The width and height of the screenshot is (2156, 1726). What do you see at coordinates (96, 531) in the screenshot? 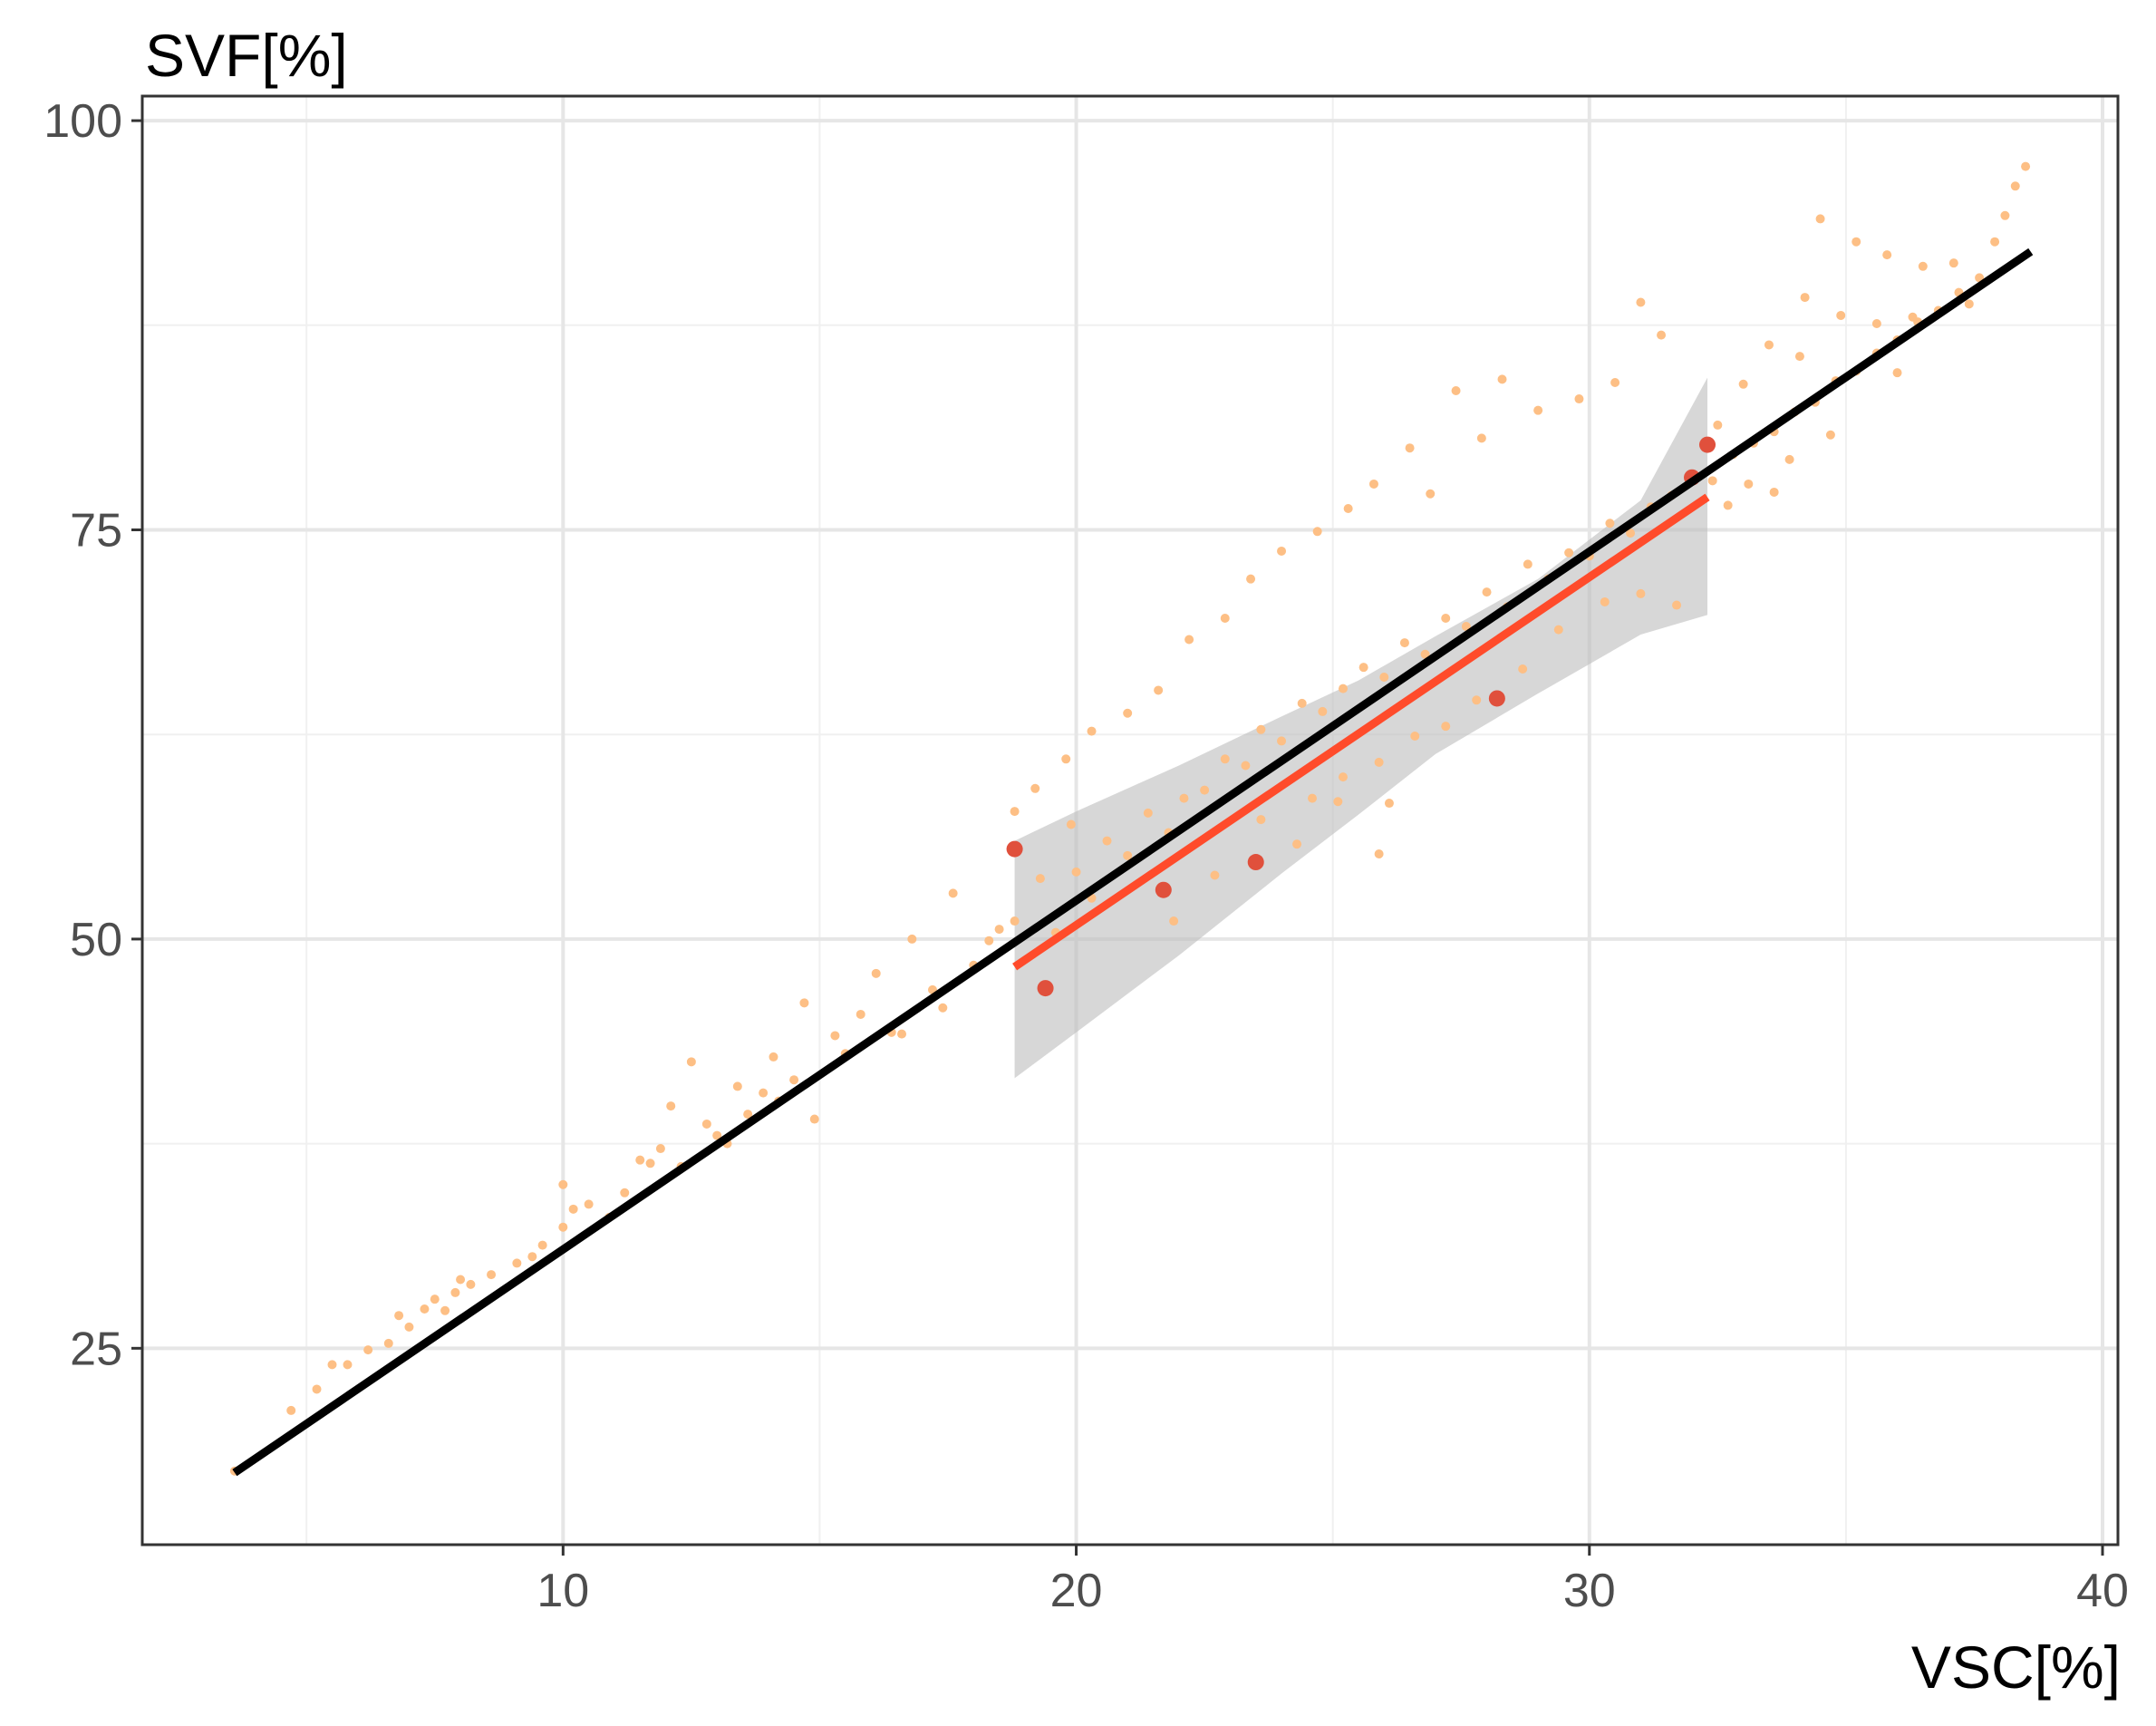
I see `y-tick-label: 75` at bounding box center [96, 531].